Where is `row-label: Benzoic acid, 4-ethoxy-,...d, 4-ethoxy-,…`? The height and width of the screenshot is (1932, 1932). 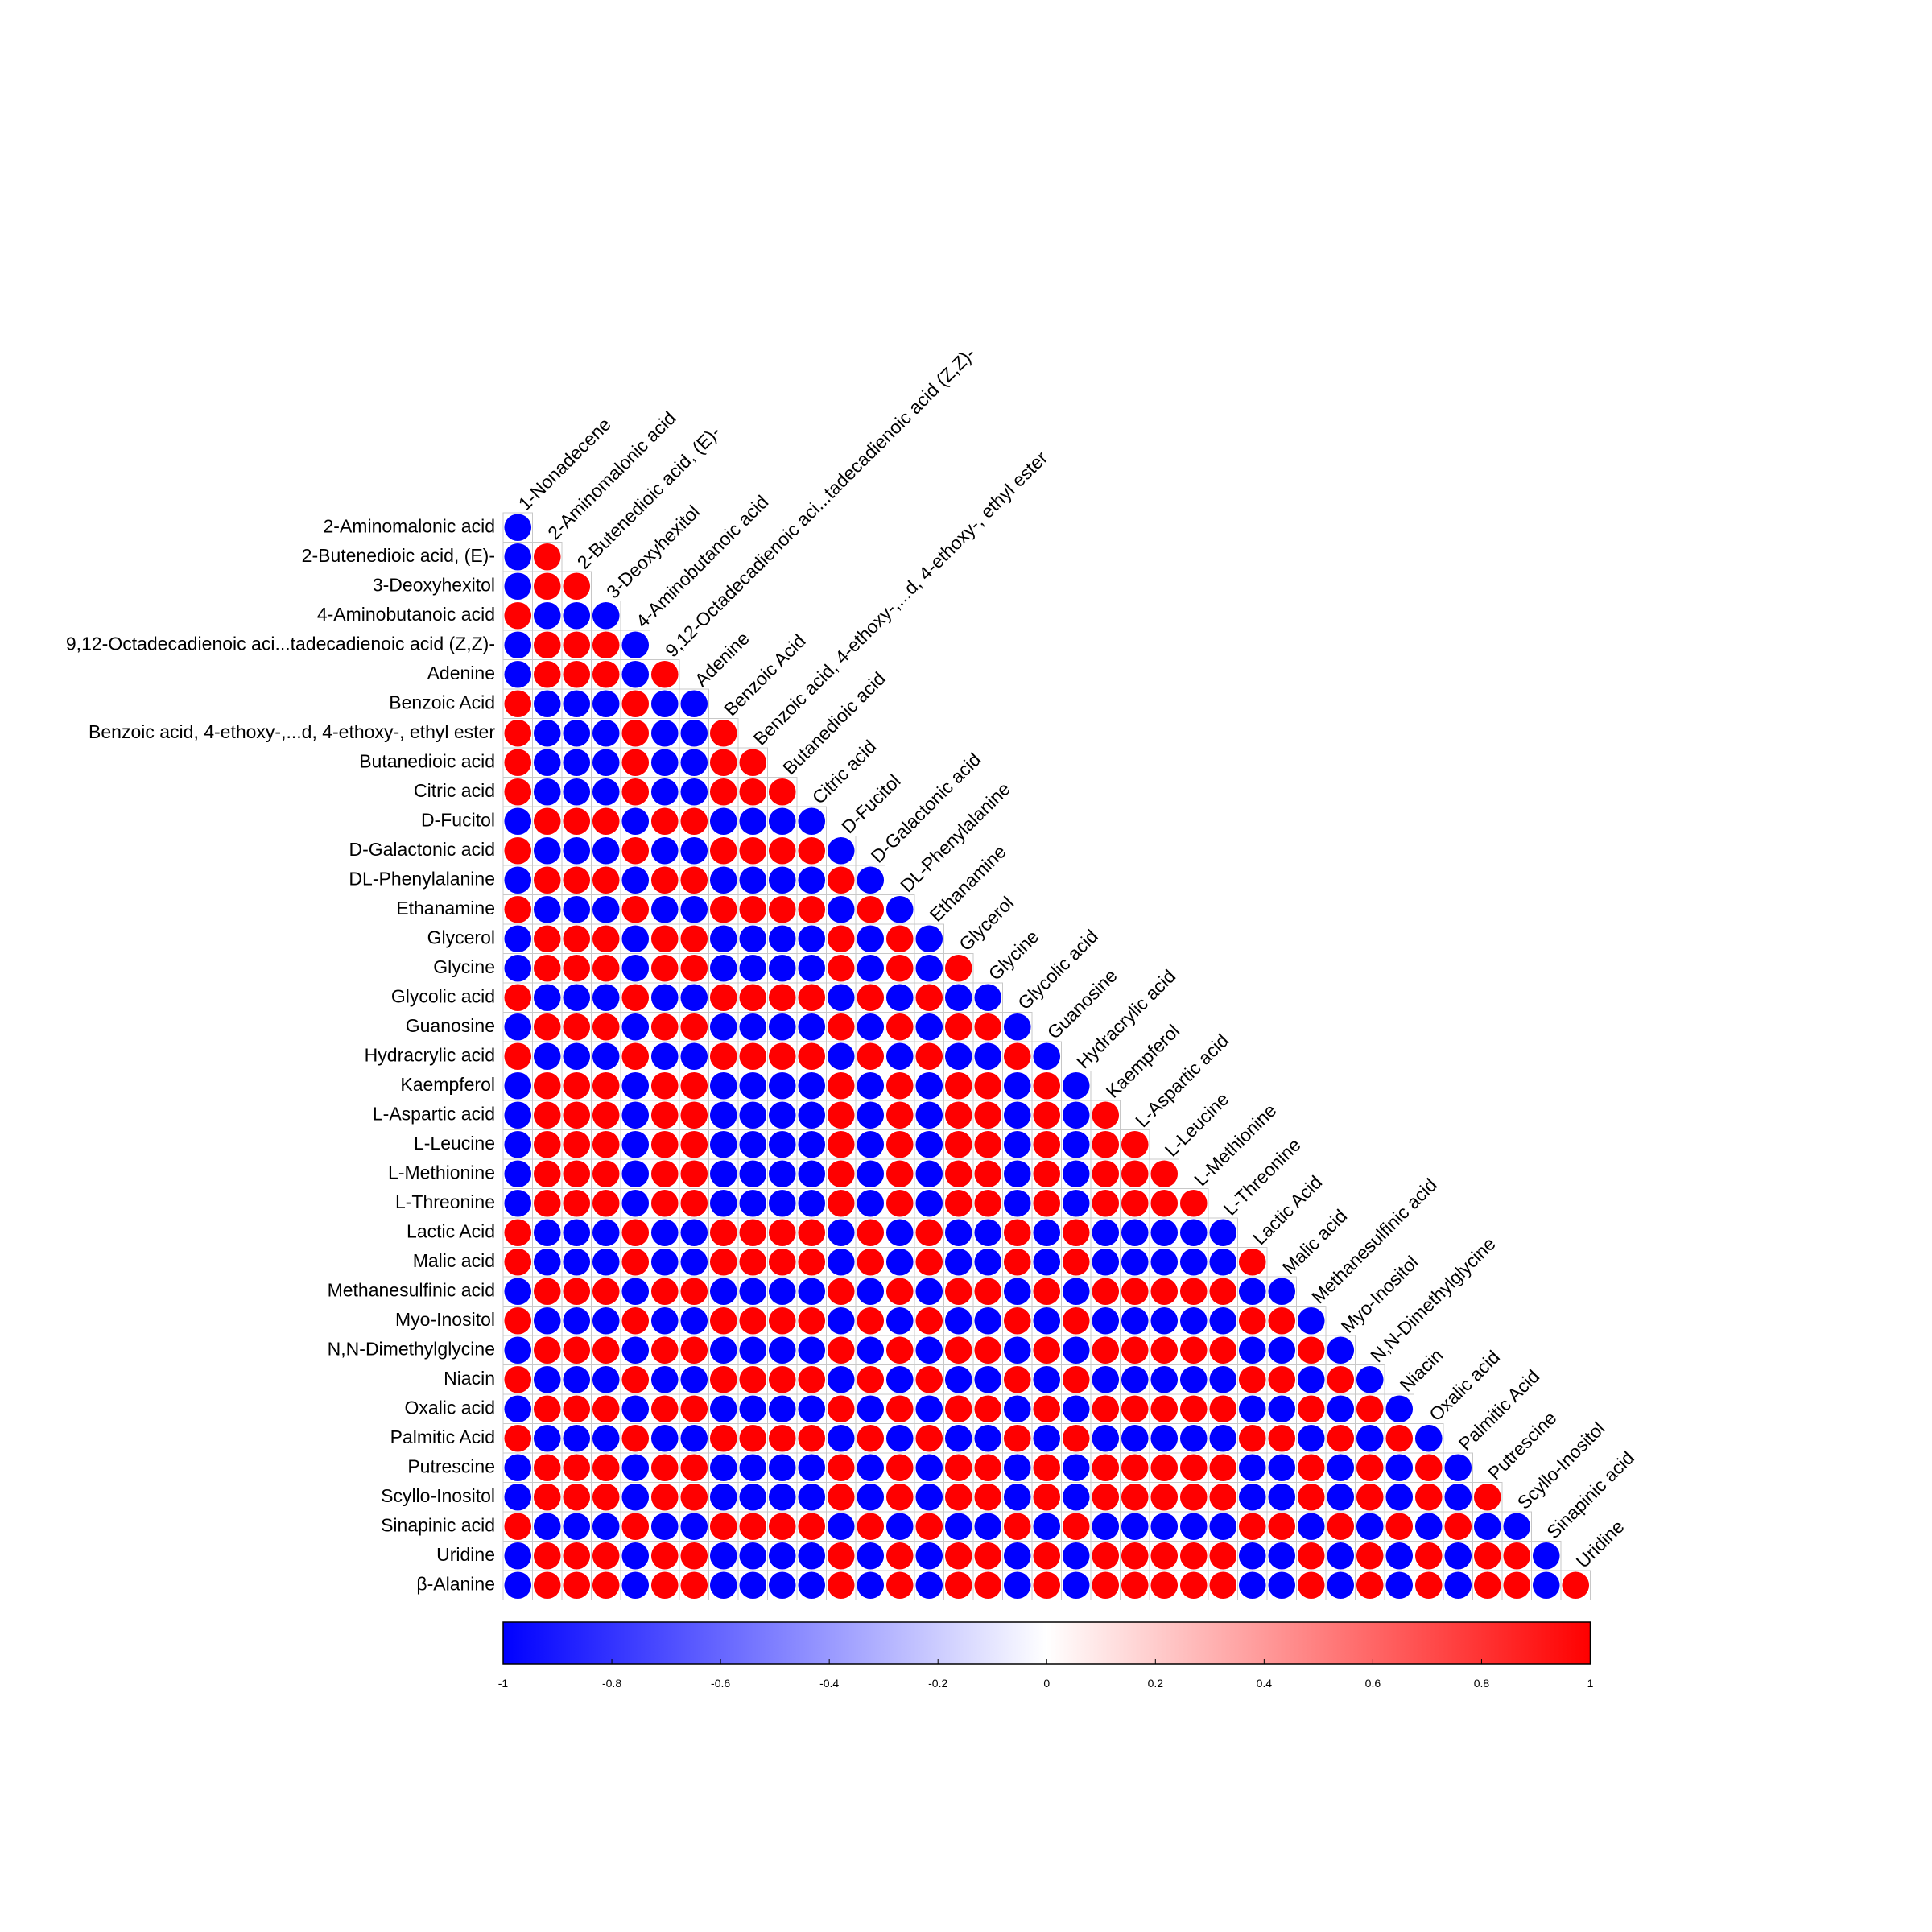
row-label: Benzoic acid, 4-ethoxy-,...d, 4-ethoxy-,… is located at coordinates (292, 731).